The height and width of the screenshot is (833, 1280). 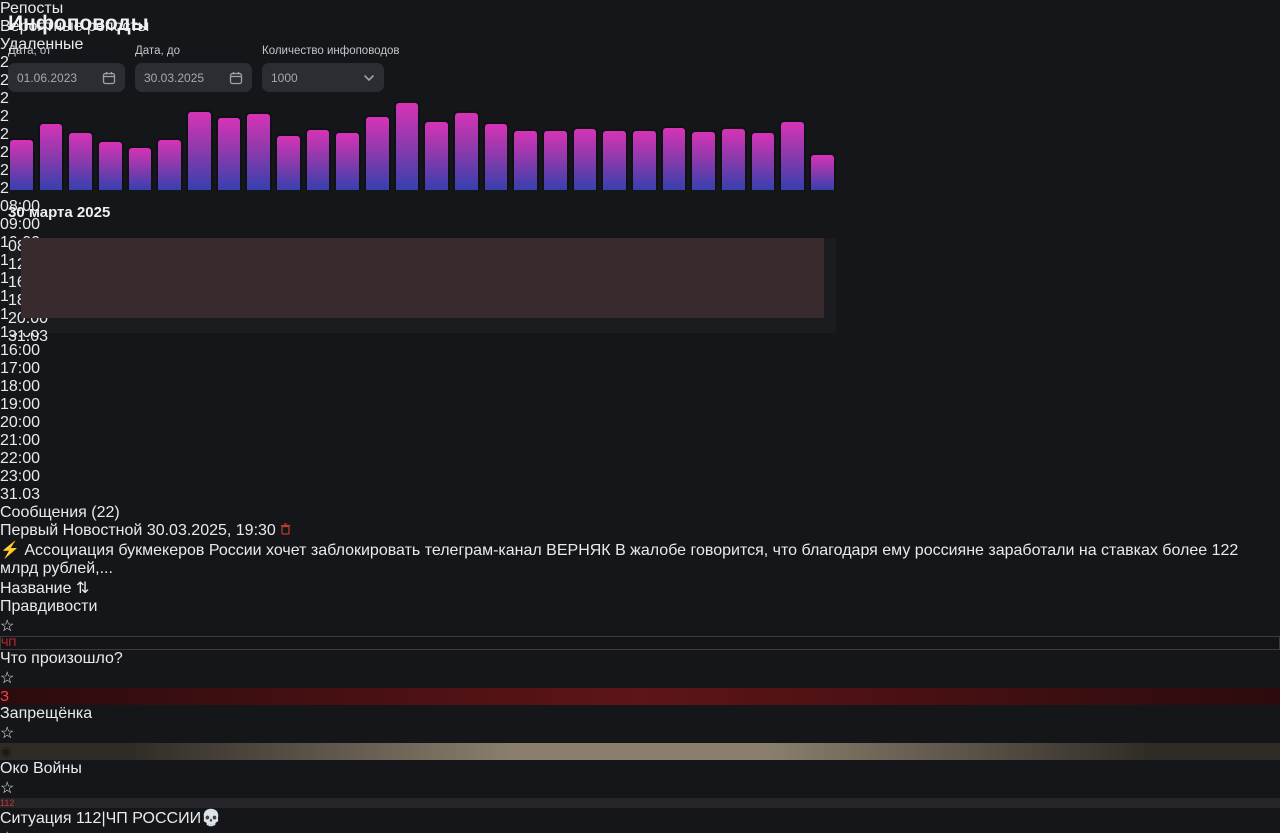 I want to click on panel-channel-row: З Запрещёнка ☆, so click(x=640, y=715).